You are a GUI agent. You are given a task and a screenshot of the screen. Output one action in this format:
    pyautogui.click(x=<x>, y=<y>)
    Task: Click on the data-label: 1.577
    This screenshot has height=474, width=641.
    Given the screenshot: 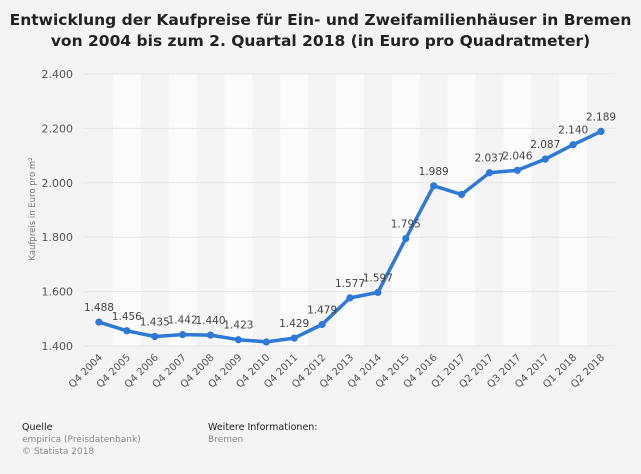 What is the action you would take?
    pyautogui.click(x=350, y=284)
    